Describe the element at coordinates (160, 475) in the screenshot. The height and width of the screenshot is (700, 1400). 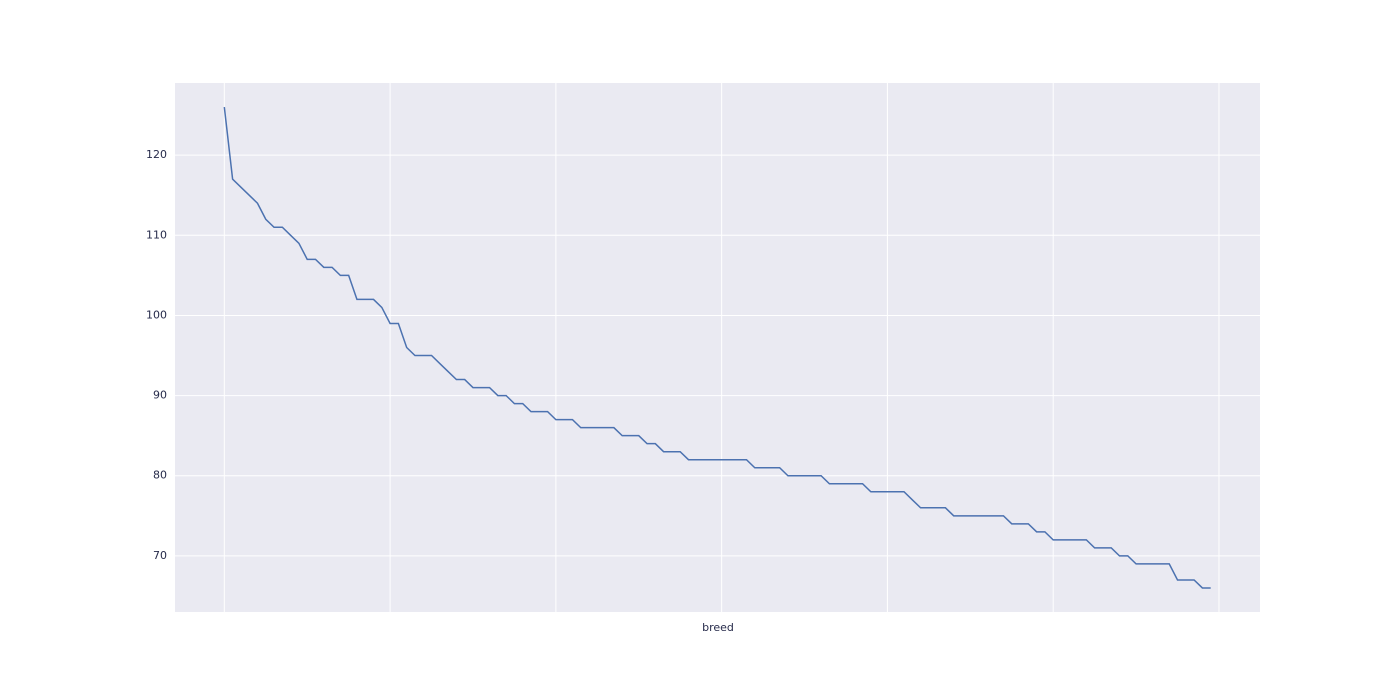
I see `y-tick-label: 80` at that location.